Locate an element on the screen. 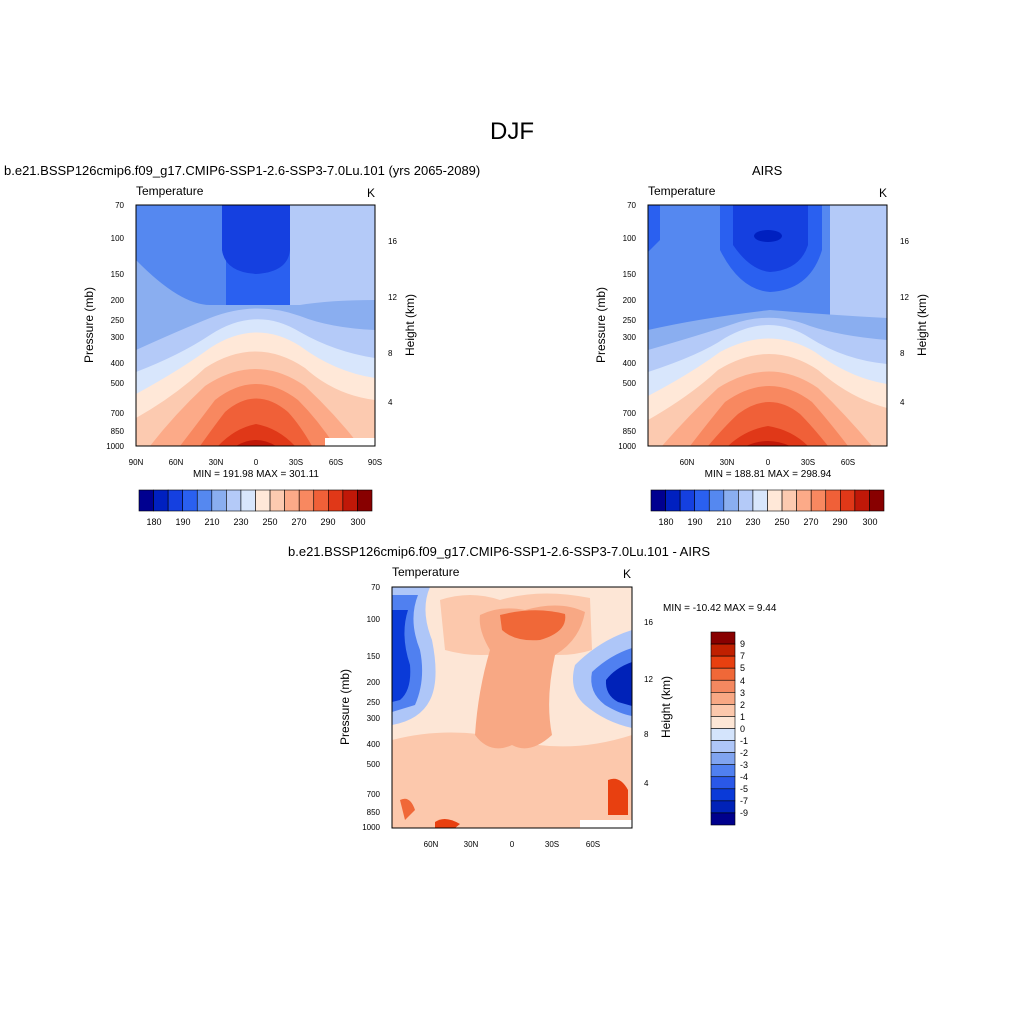 This screenshot has height=1024, width=1024. svg-text: 5 is located at coordinates (742, 668).